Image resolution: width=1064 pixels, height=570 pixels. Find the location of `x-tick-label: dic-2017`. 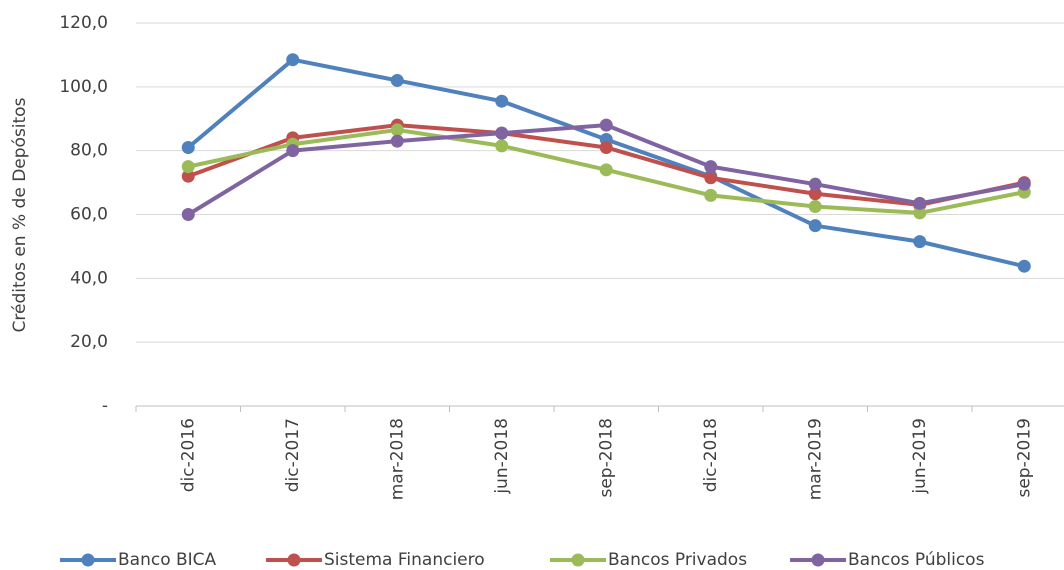

x-tick-label: dic-2017 is located at coordinates (293, 455).